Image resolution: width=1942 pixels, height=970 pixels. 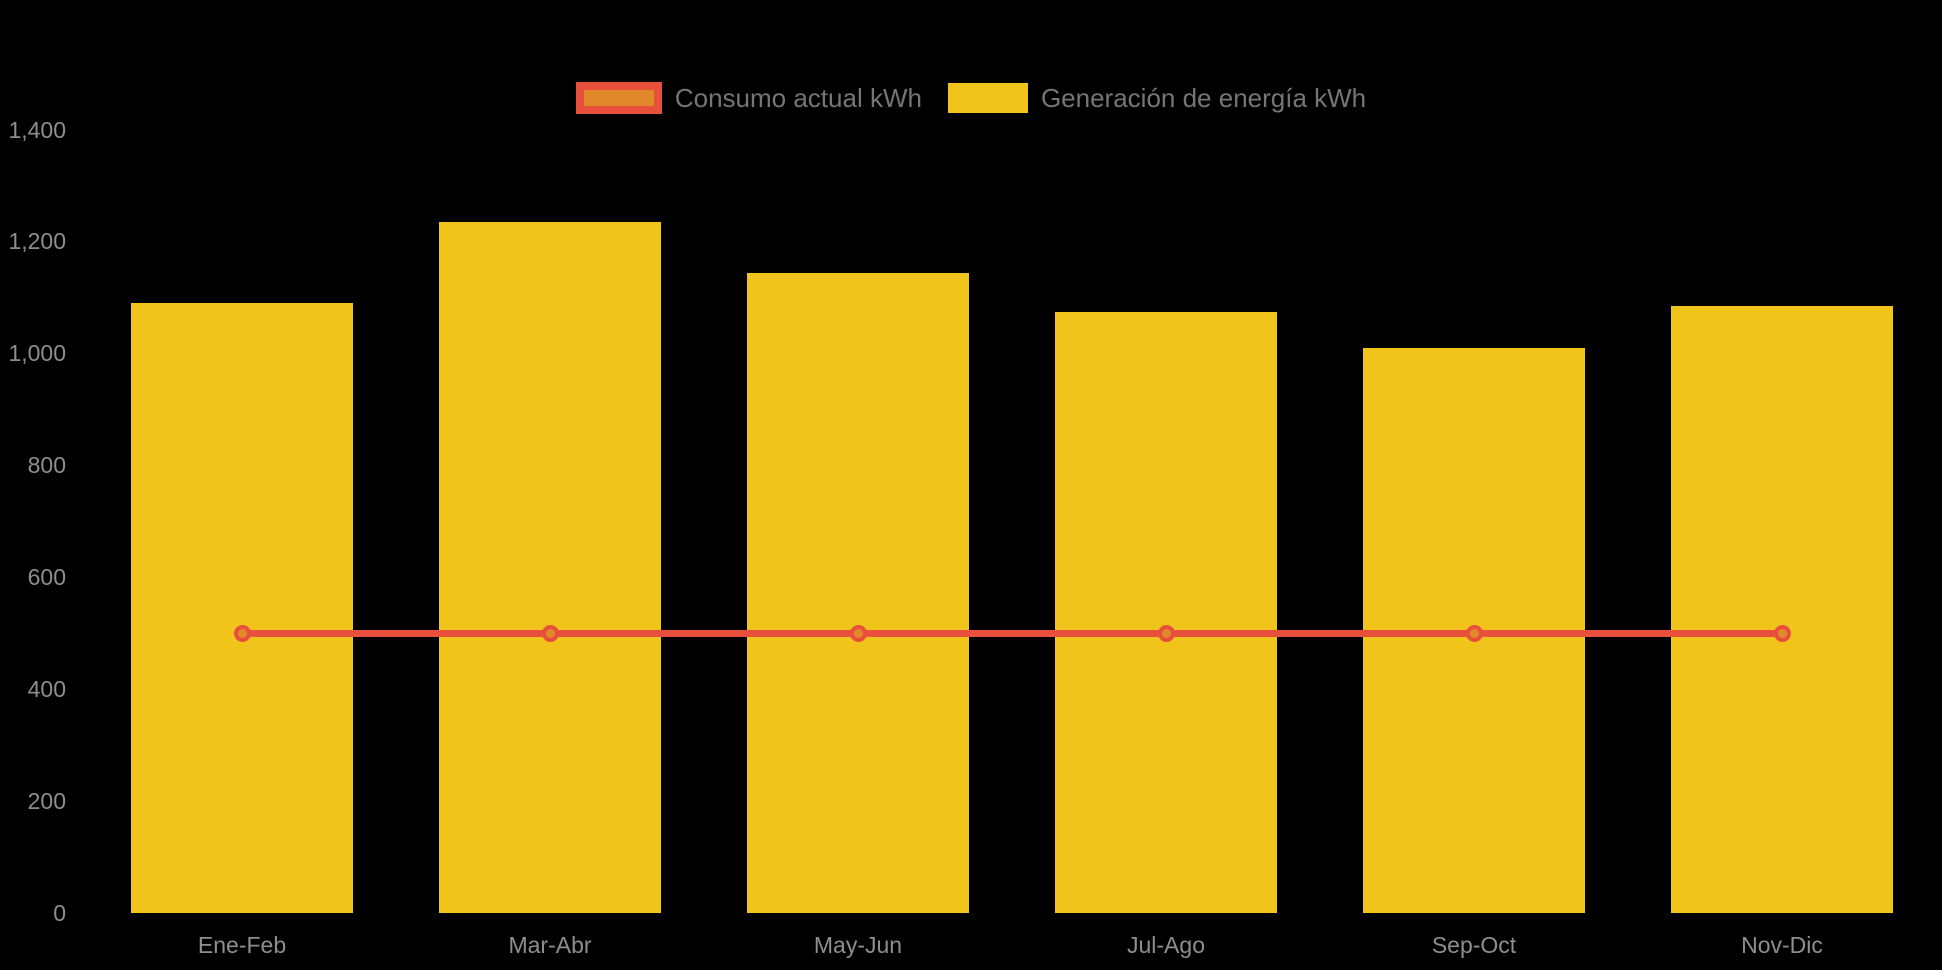 I want to click on legend-item-consumo: Consumo actual kWh, so click(x=748, y=98).